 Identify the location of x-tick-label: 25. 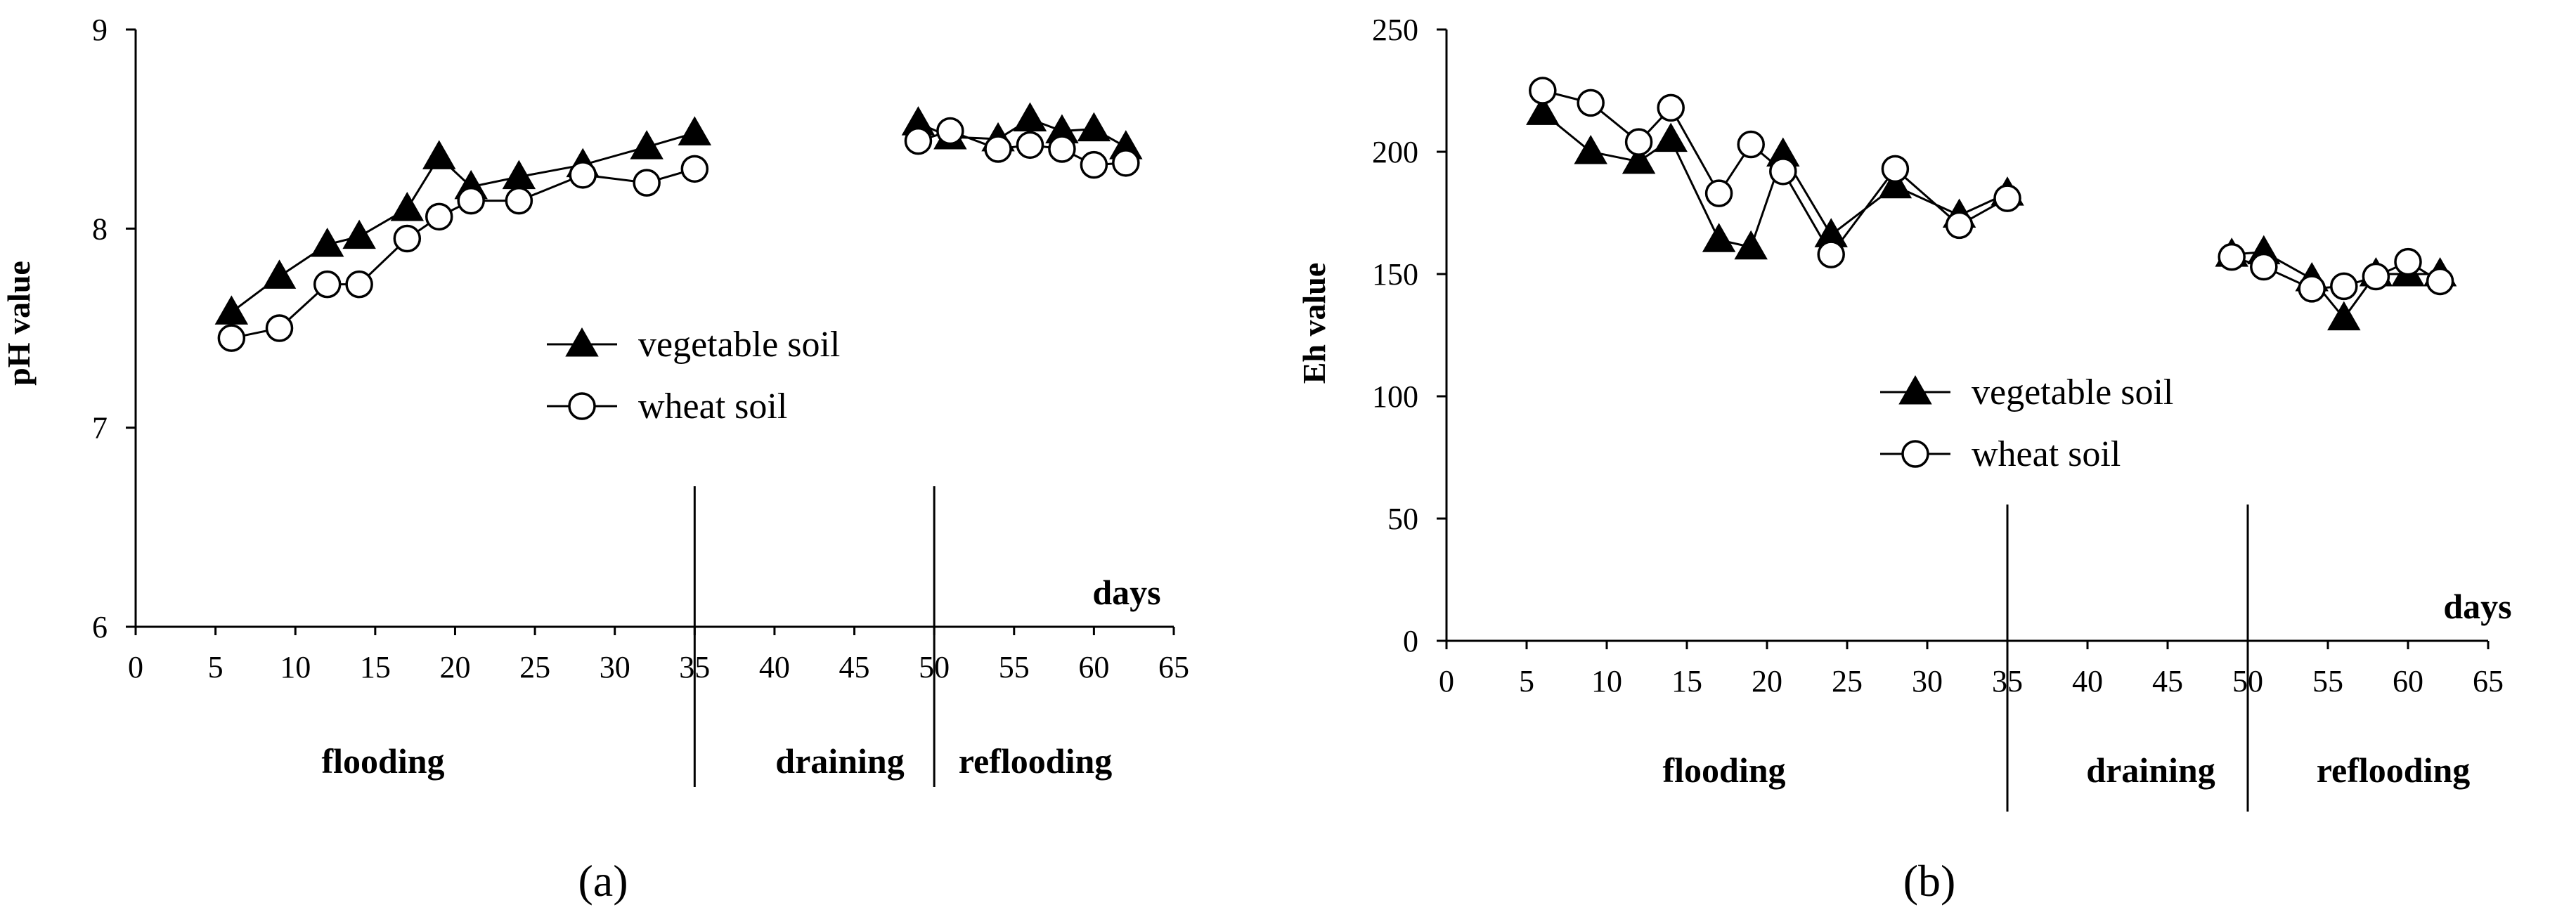
(1847, 681).